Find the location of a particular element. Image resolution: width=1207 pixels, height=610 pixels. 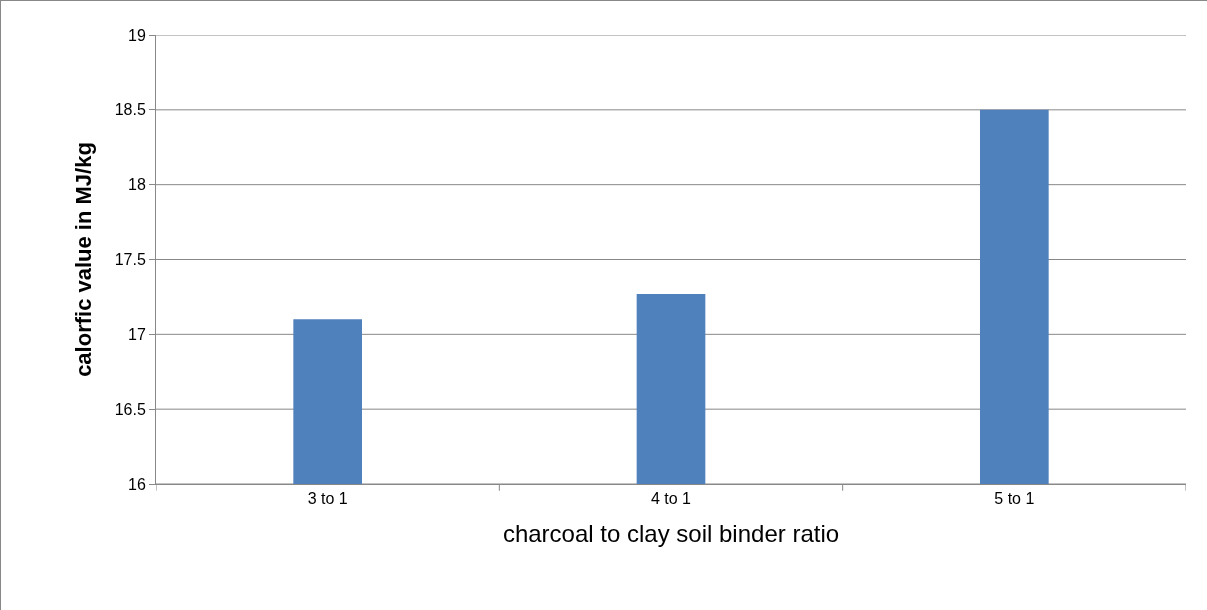

x-tick-label: 3 to 1 is located at coordinates (327, 499).